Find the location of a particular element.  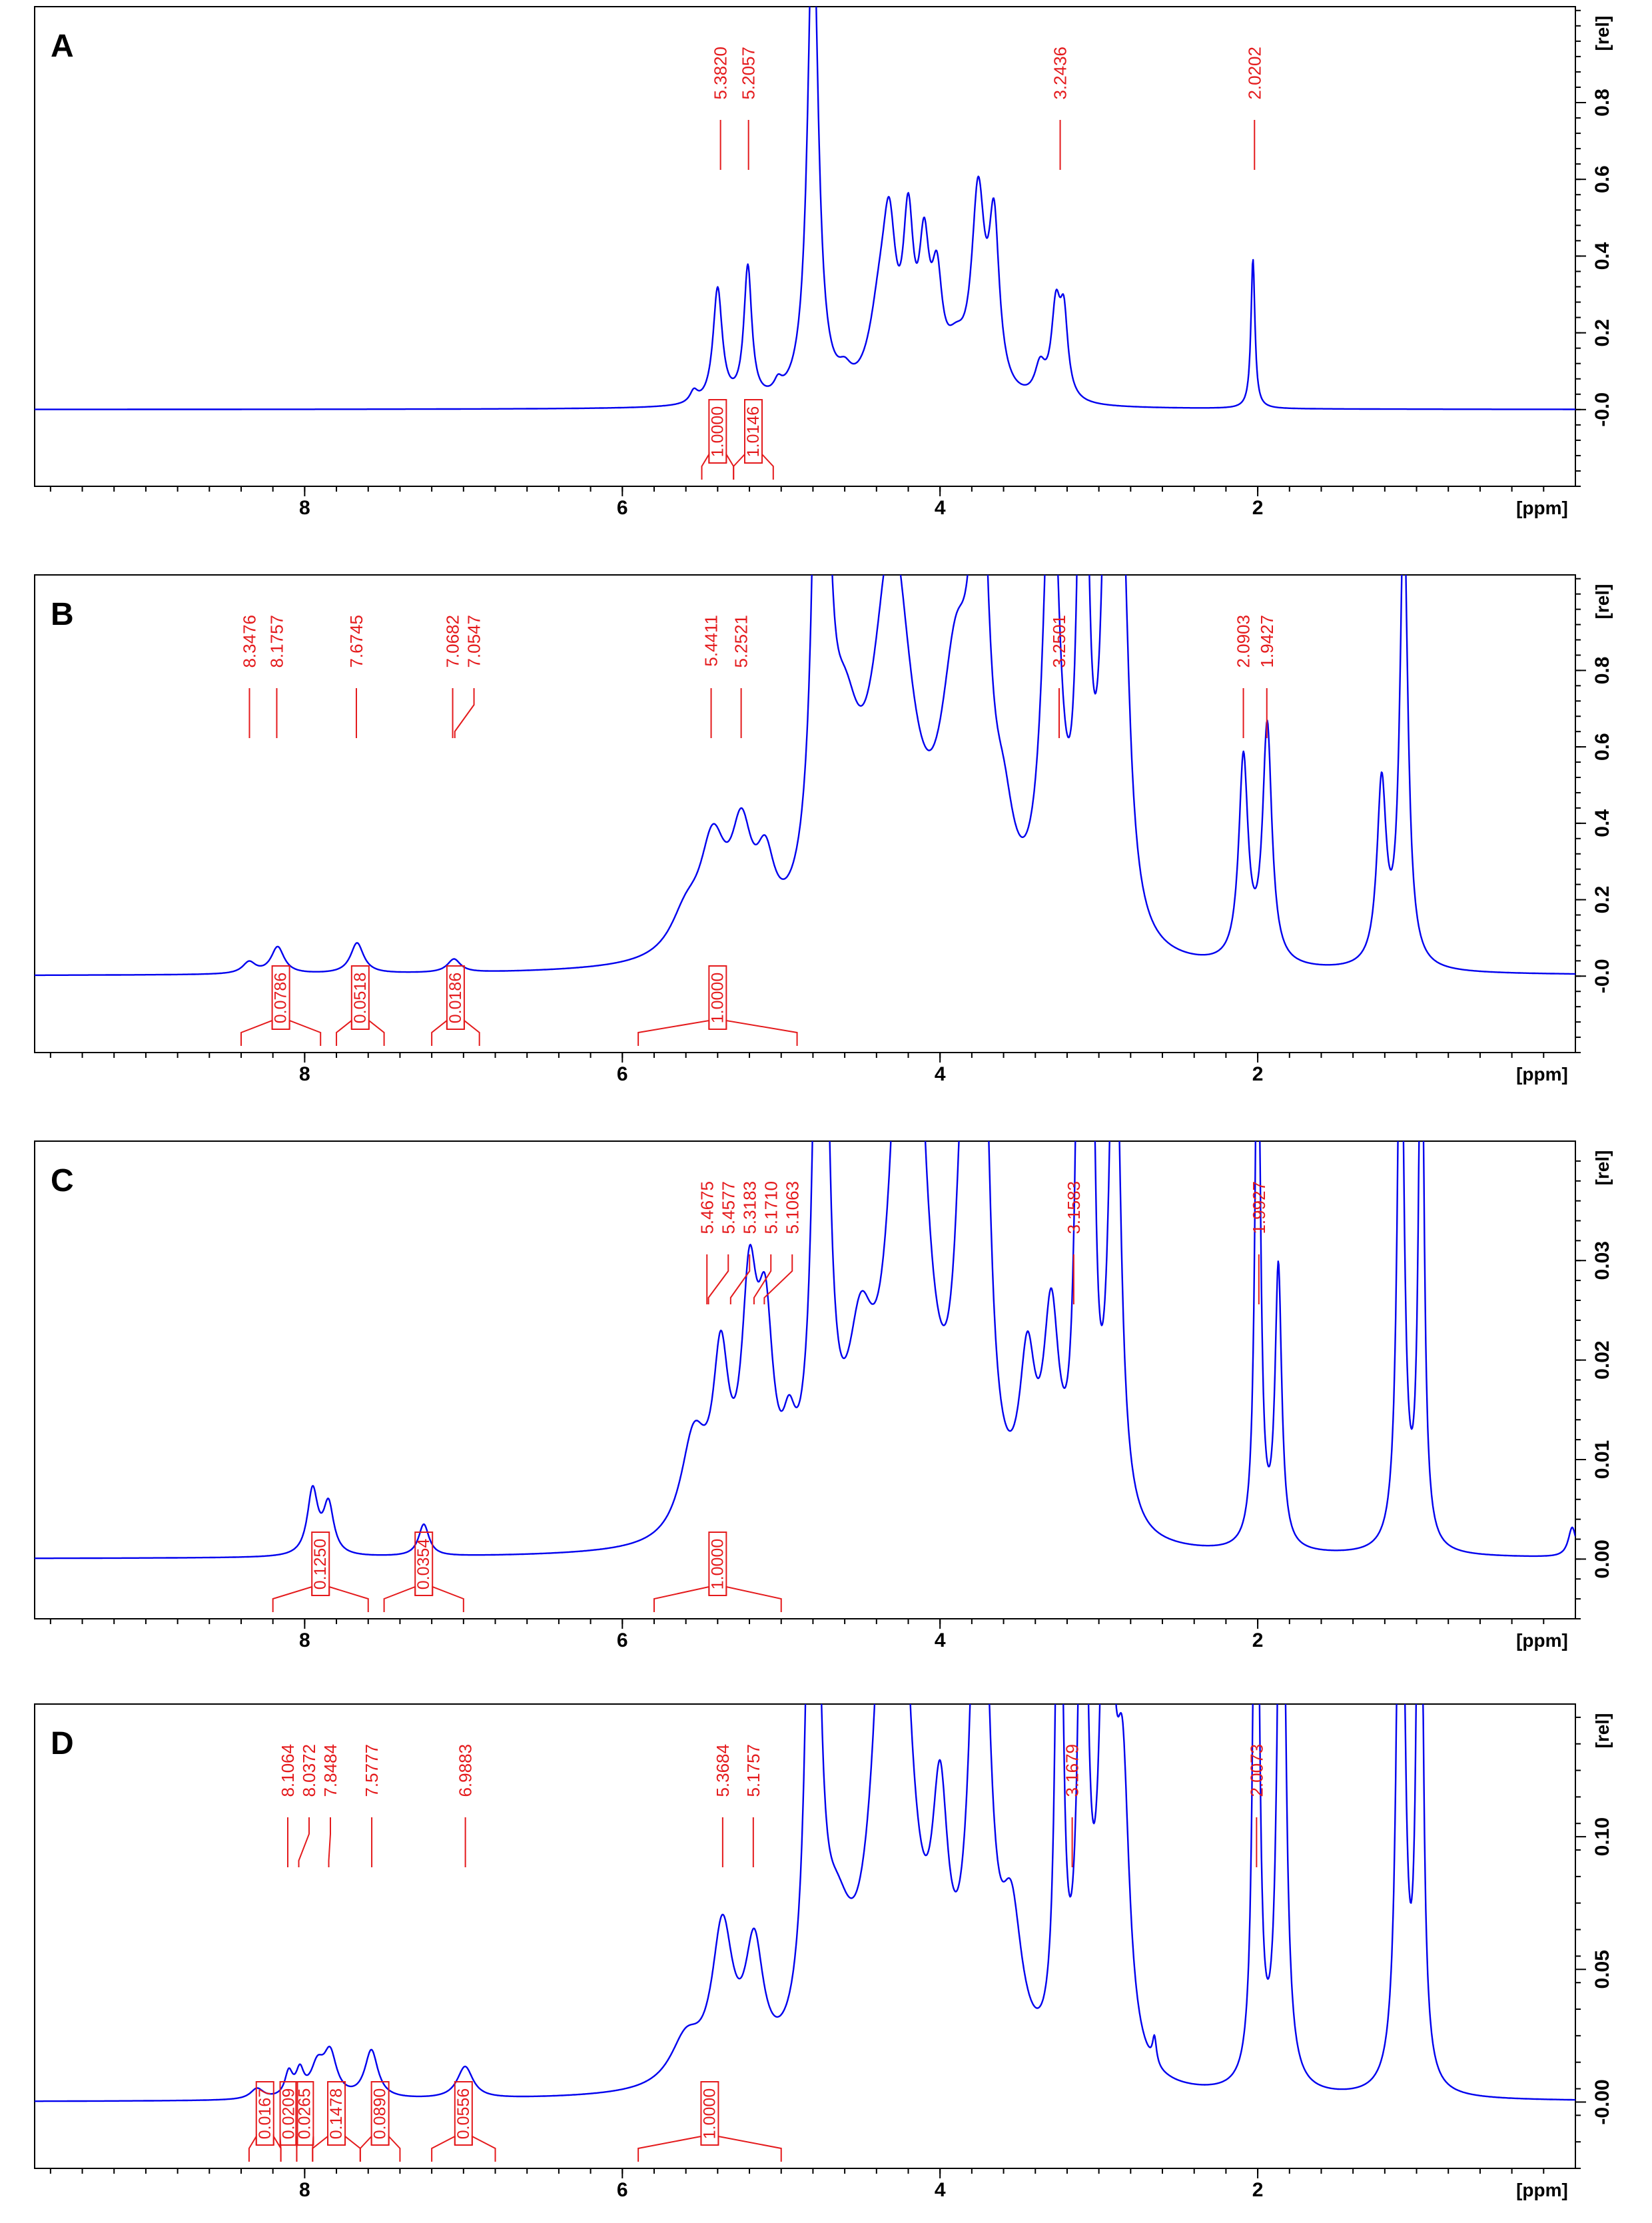

peak-label: 6.9883 is located at coordinates (466, 1770).